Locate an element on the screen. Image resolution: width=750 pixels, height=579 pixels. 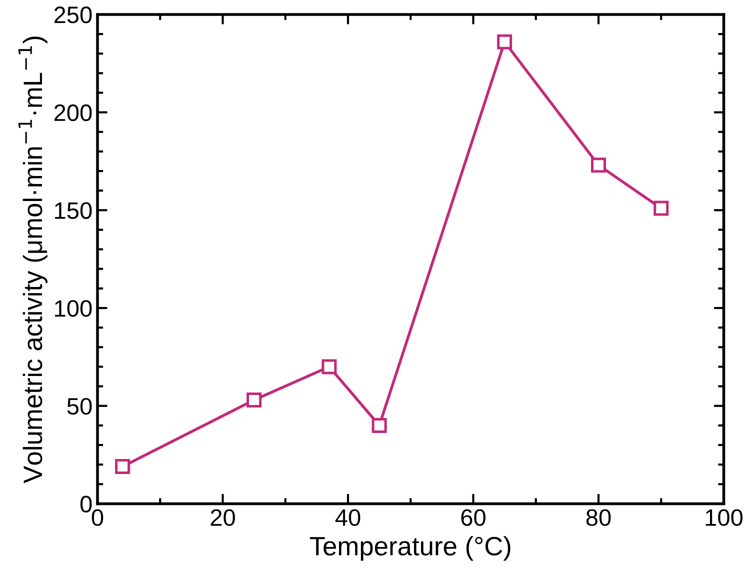
y-tick-label: 200 is located at coordinates (73, 113).